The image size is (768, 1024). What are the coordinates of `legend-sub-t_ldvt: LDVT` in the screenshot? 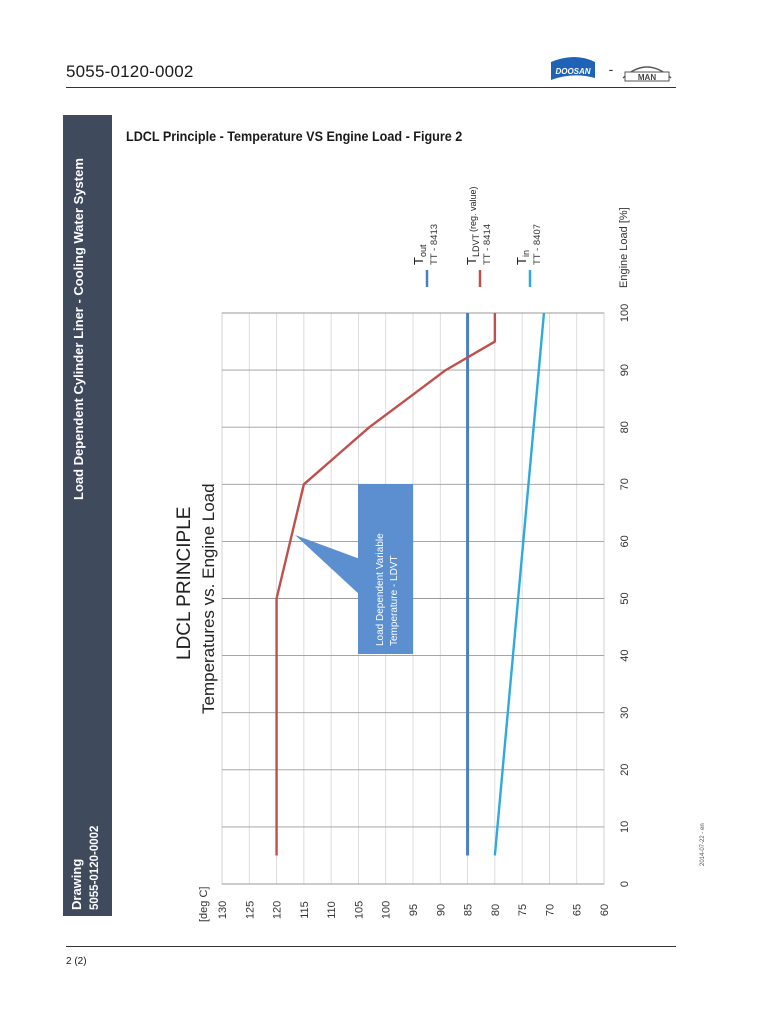 It's located at (476, 246).